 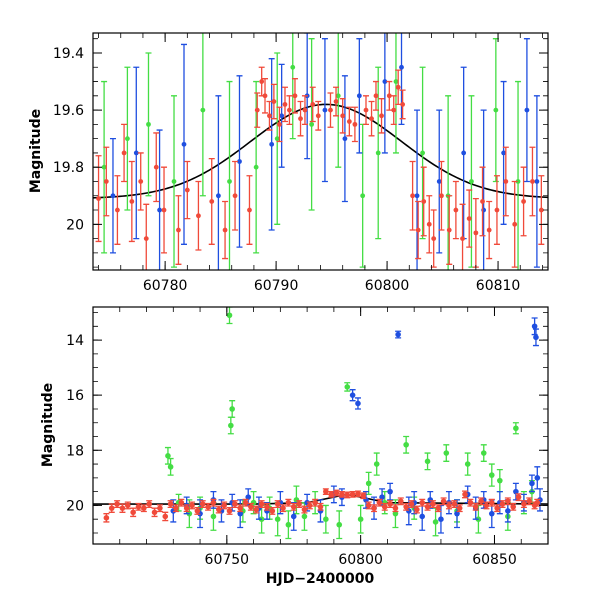 What do you see at coordinates (276, 286) in the screenshot?
I see `x-tick-label: 60790` at bounding box center [276, 286].